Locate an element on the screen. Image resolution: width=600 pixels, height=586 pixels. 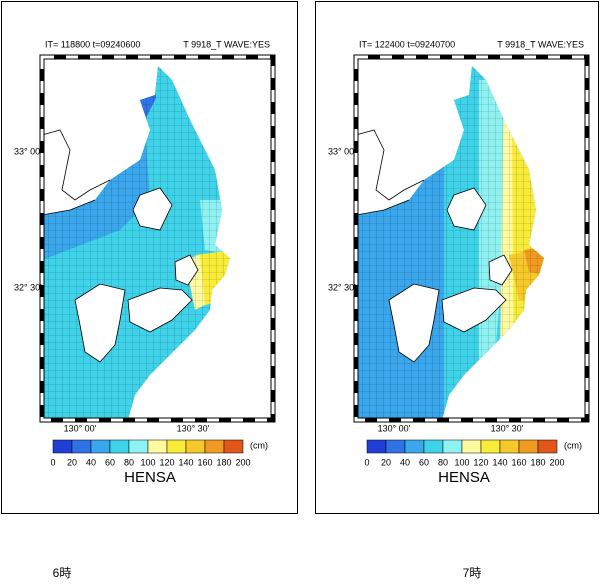
caption: 6時 is located at coordinates (62, 573).